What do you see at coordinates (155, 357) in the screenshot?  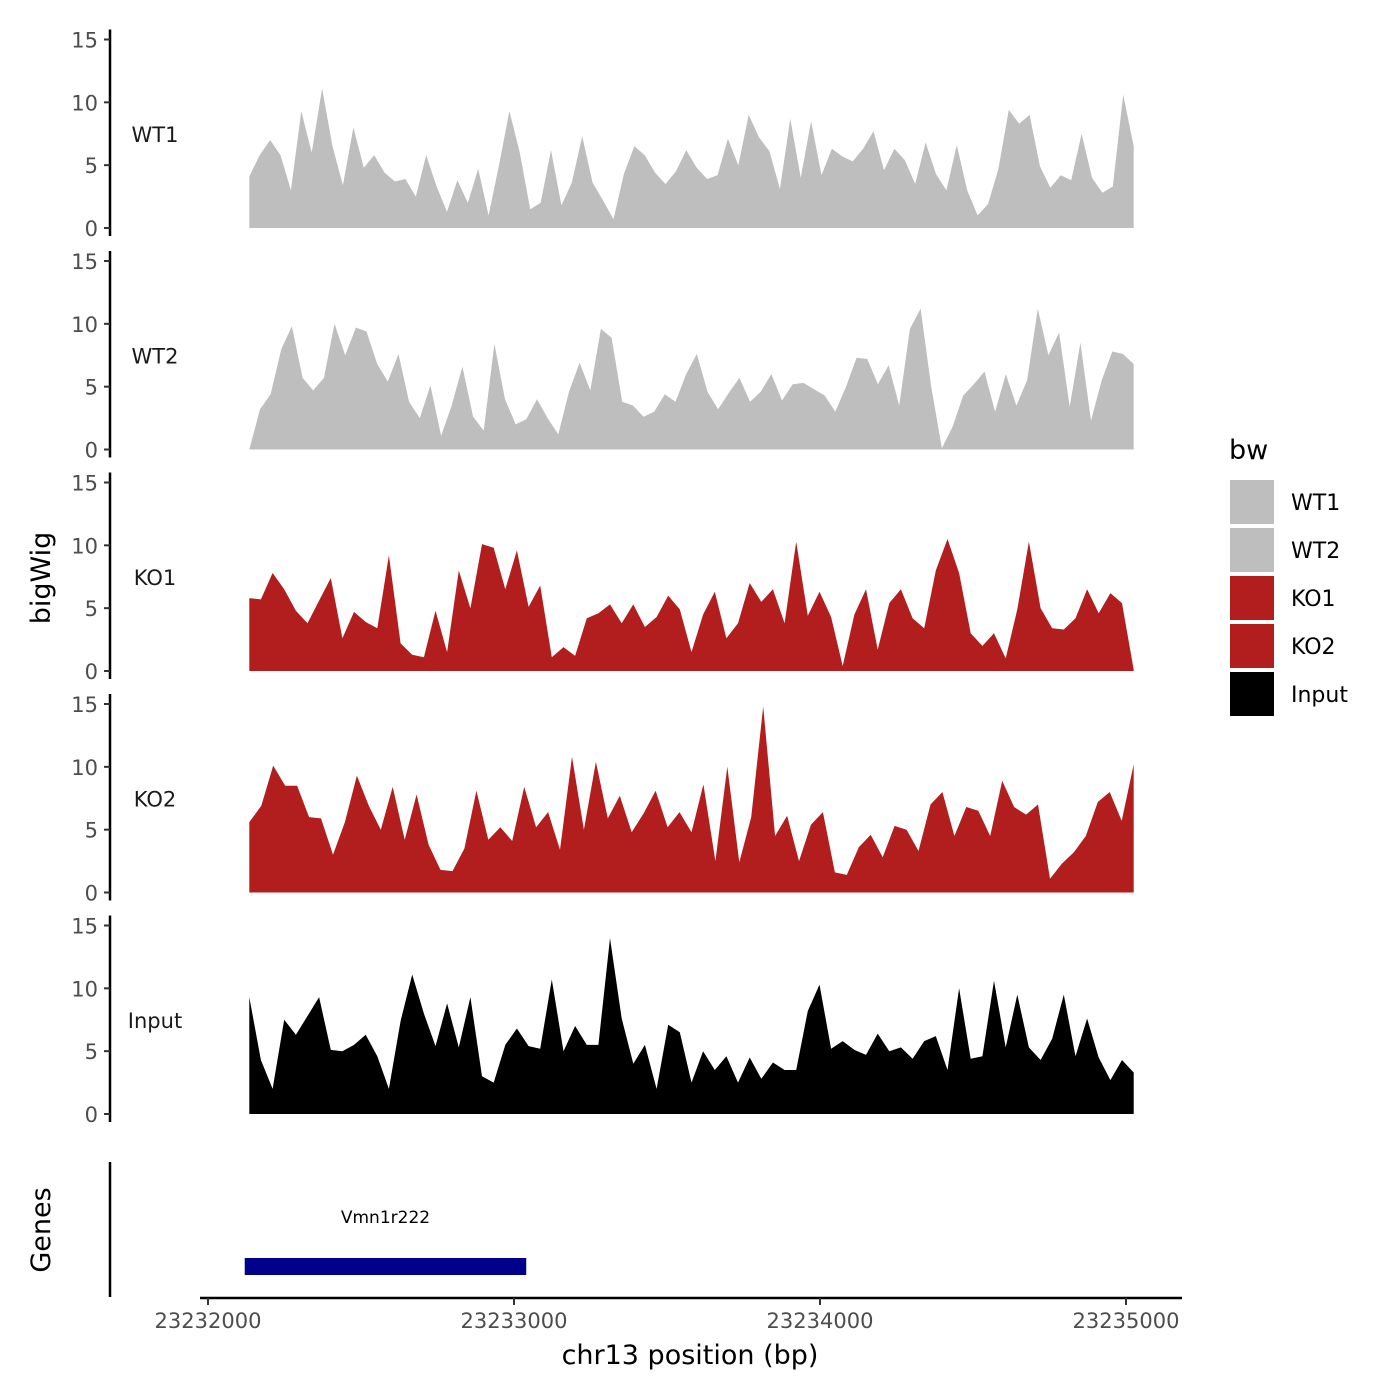 I see `track-label: WT2` at bounding box center [155, 357].